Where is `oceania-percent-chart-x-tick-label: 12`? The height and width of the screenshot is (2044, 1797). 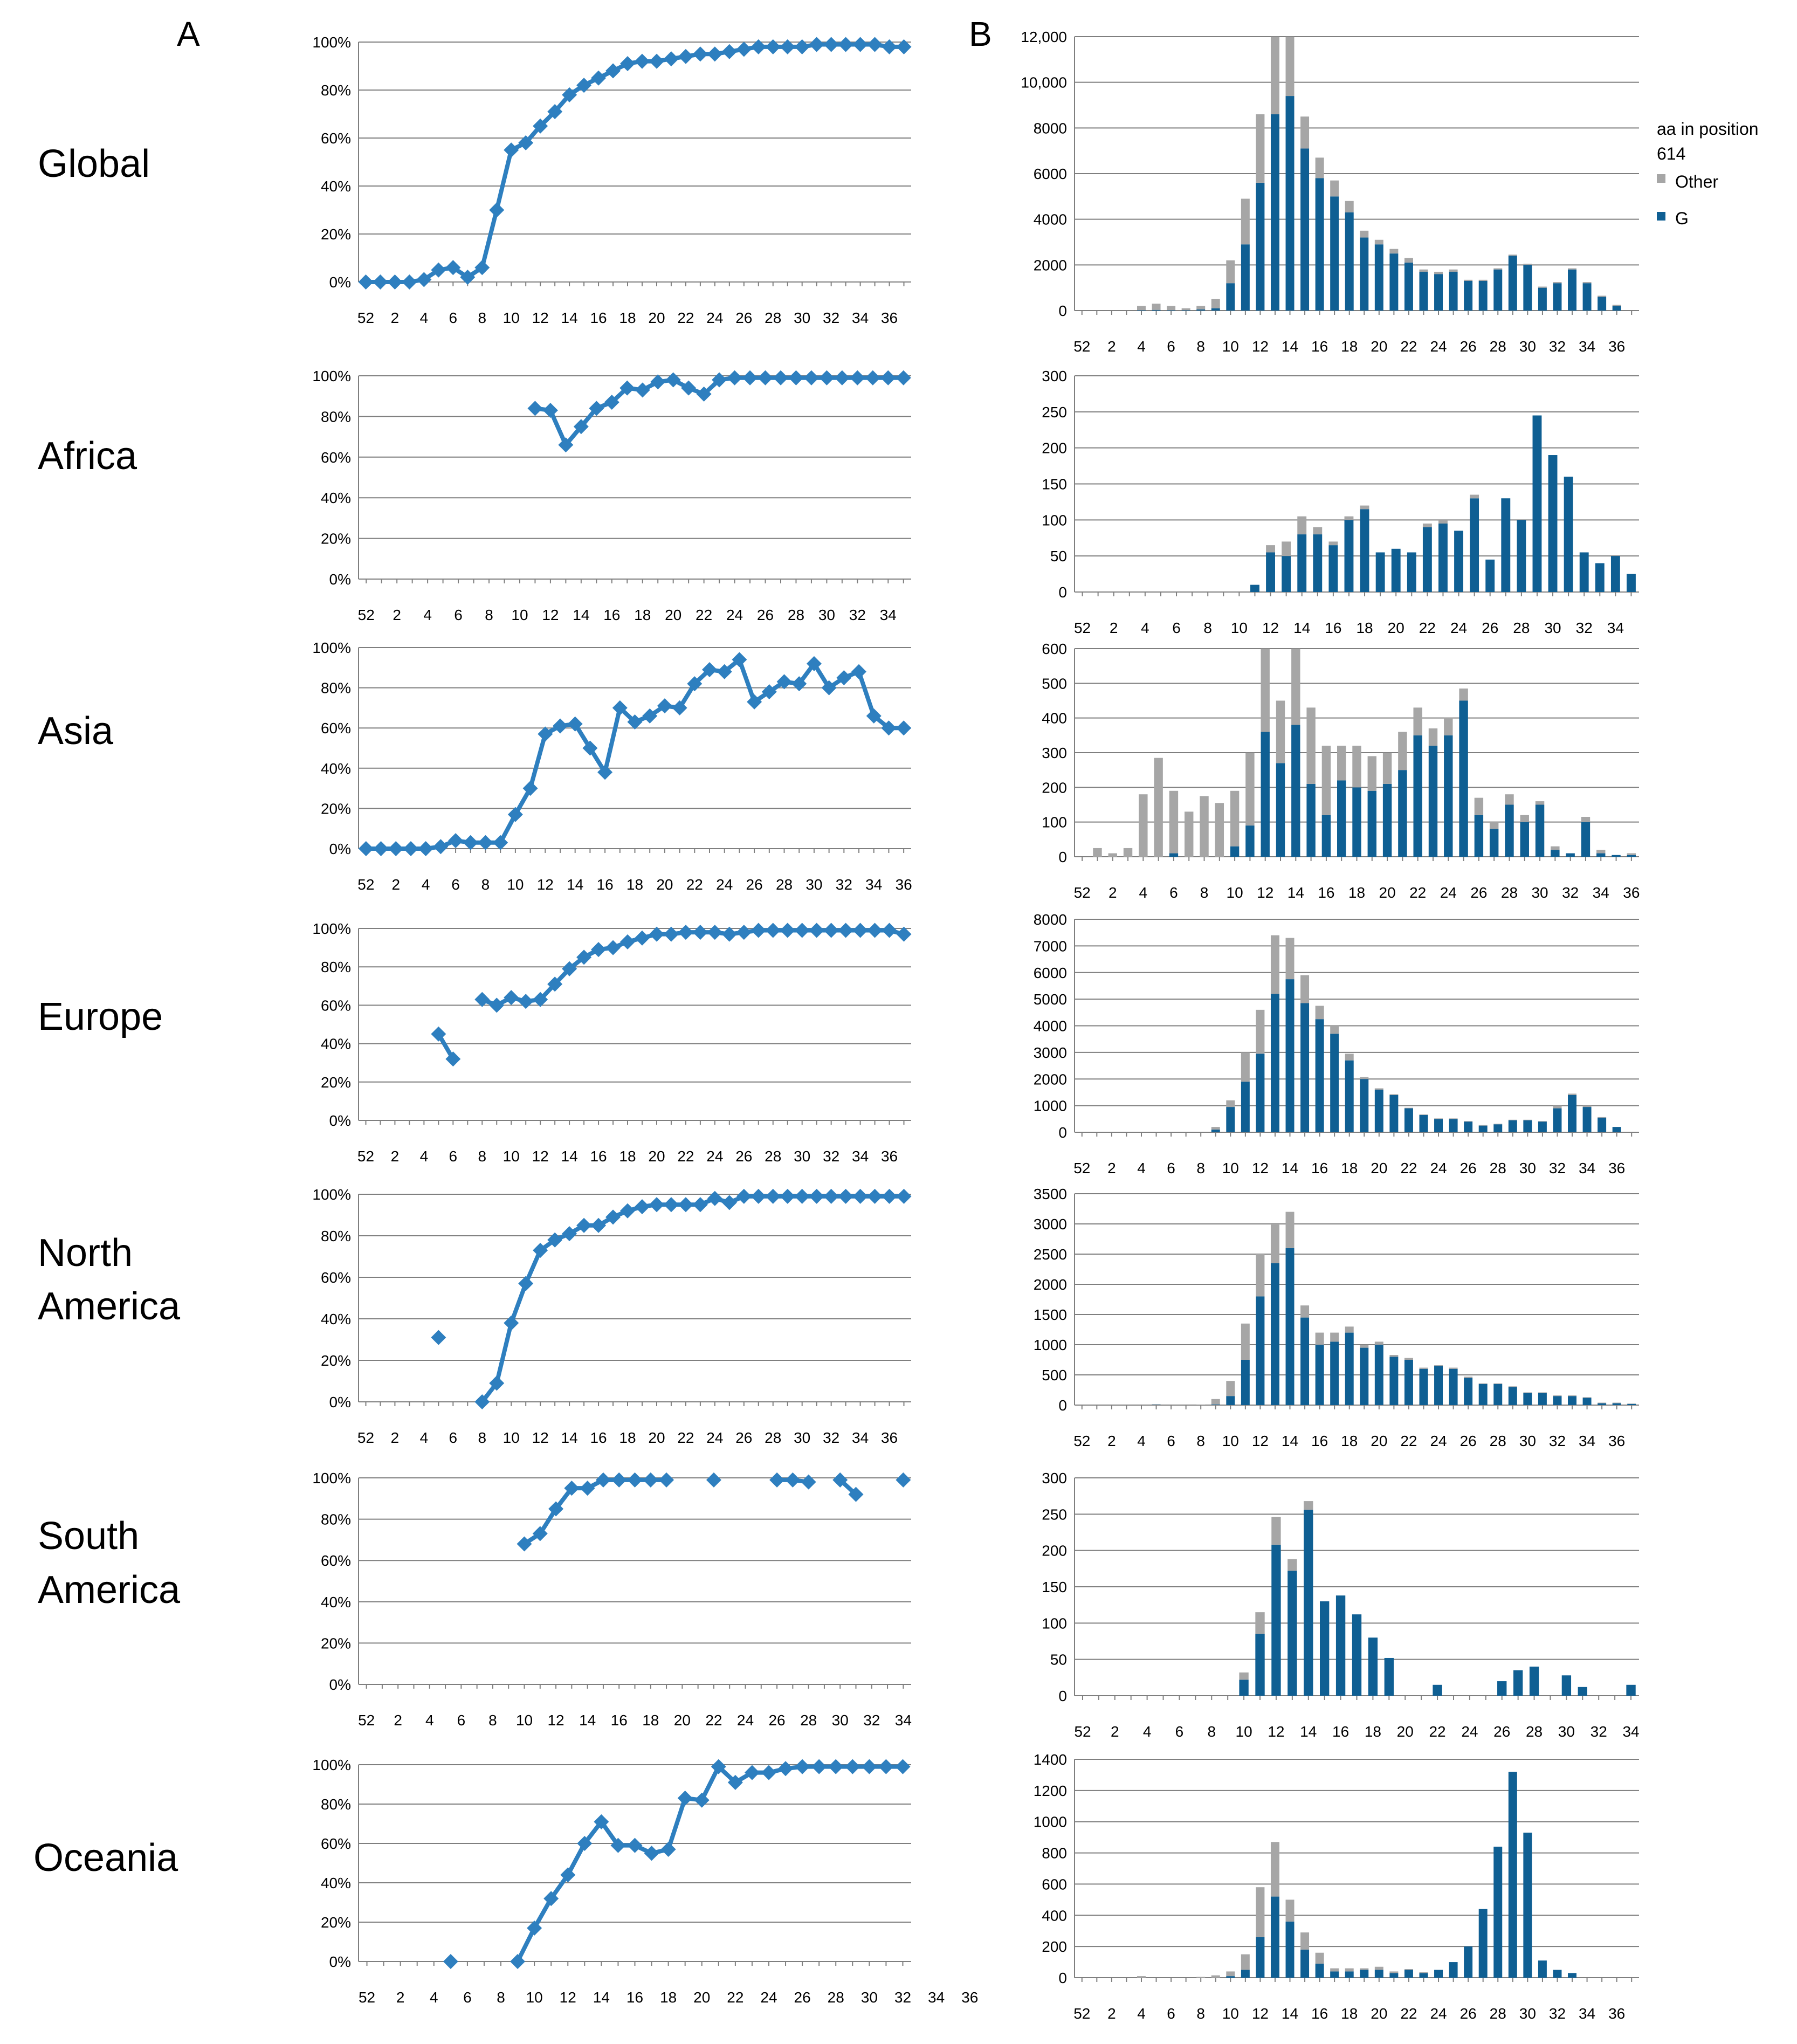 oceania-percent-chart-x-tick-label: 12 is located at coordinates (568, 1997).